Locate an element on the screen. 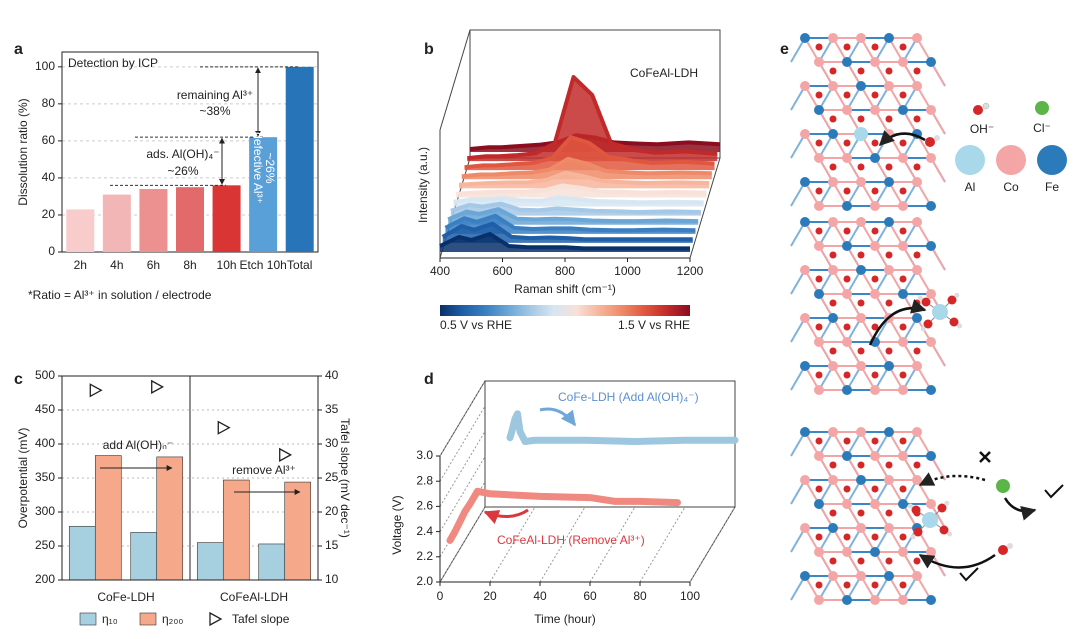  x-axis-label: Time (hour) is located at coordinates (565, 619).